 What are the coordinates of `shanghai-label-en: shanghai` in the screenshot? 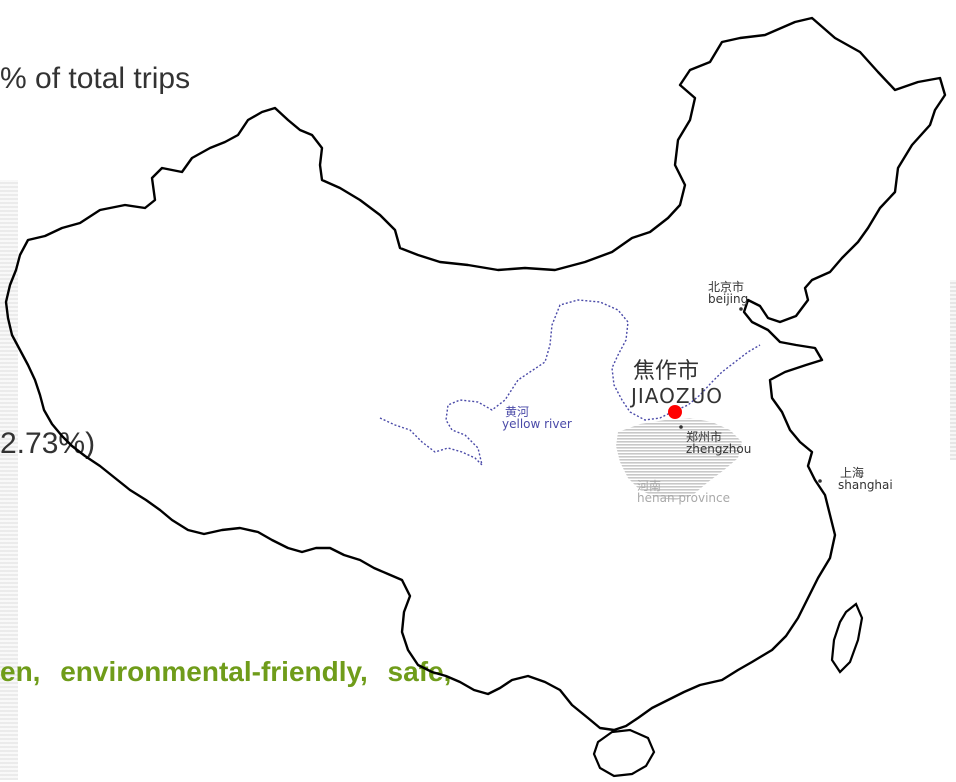 It's located at (865, 485).